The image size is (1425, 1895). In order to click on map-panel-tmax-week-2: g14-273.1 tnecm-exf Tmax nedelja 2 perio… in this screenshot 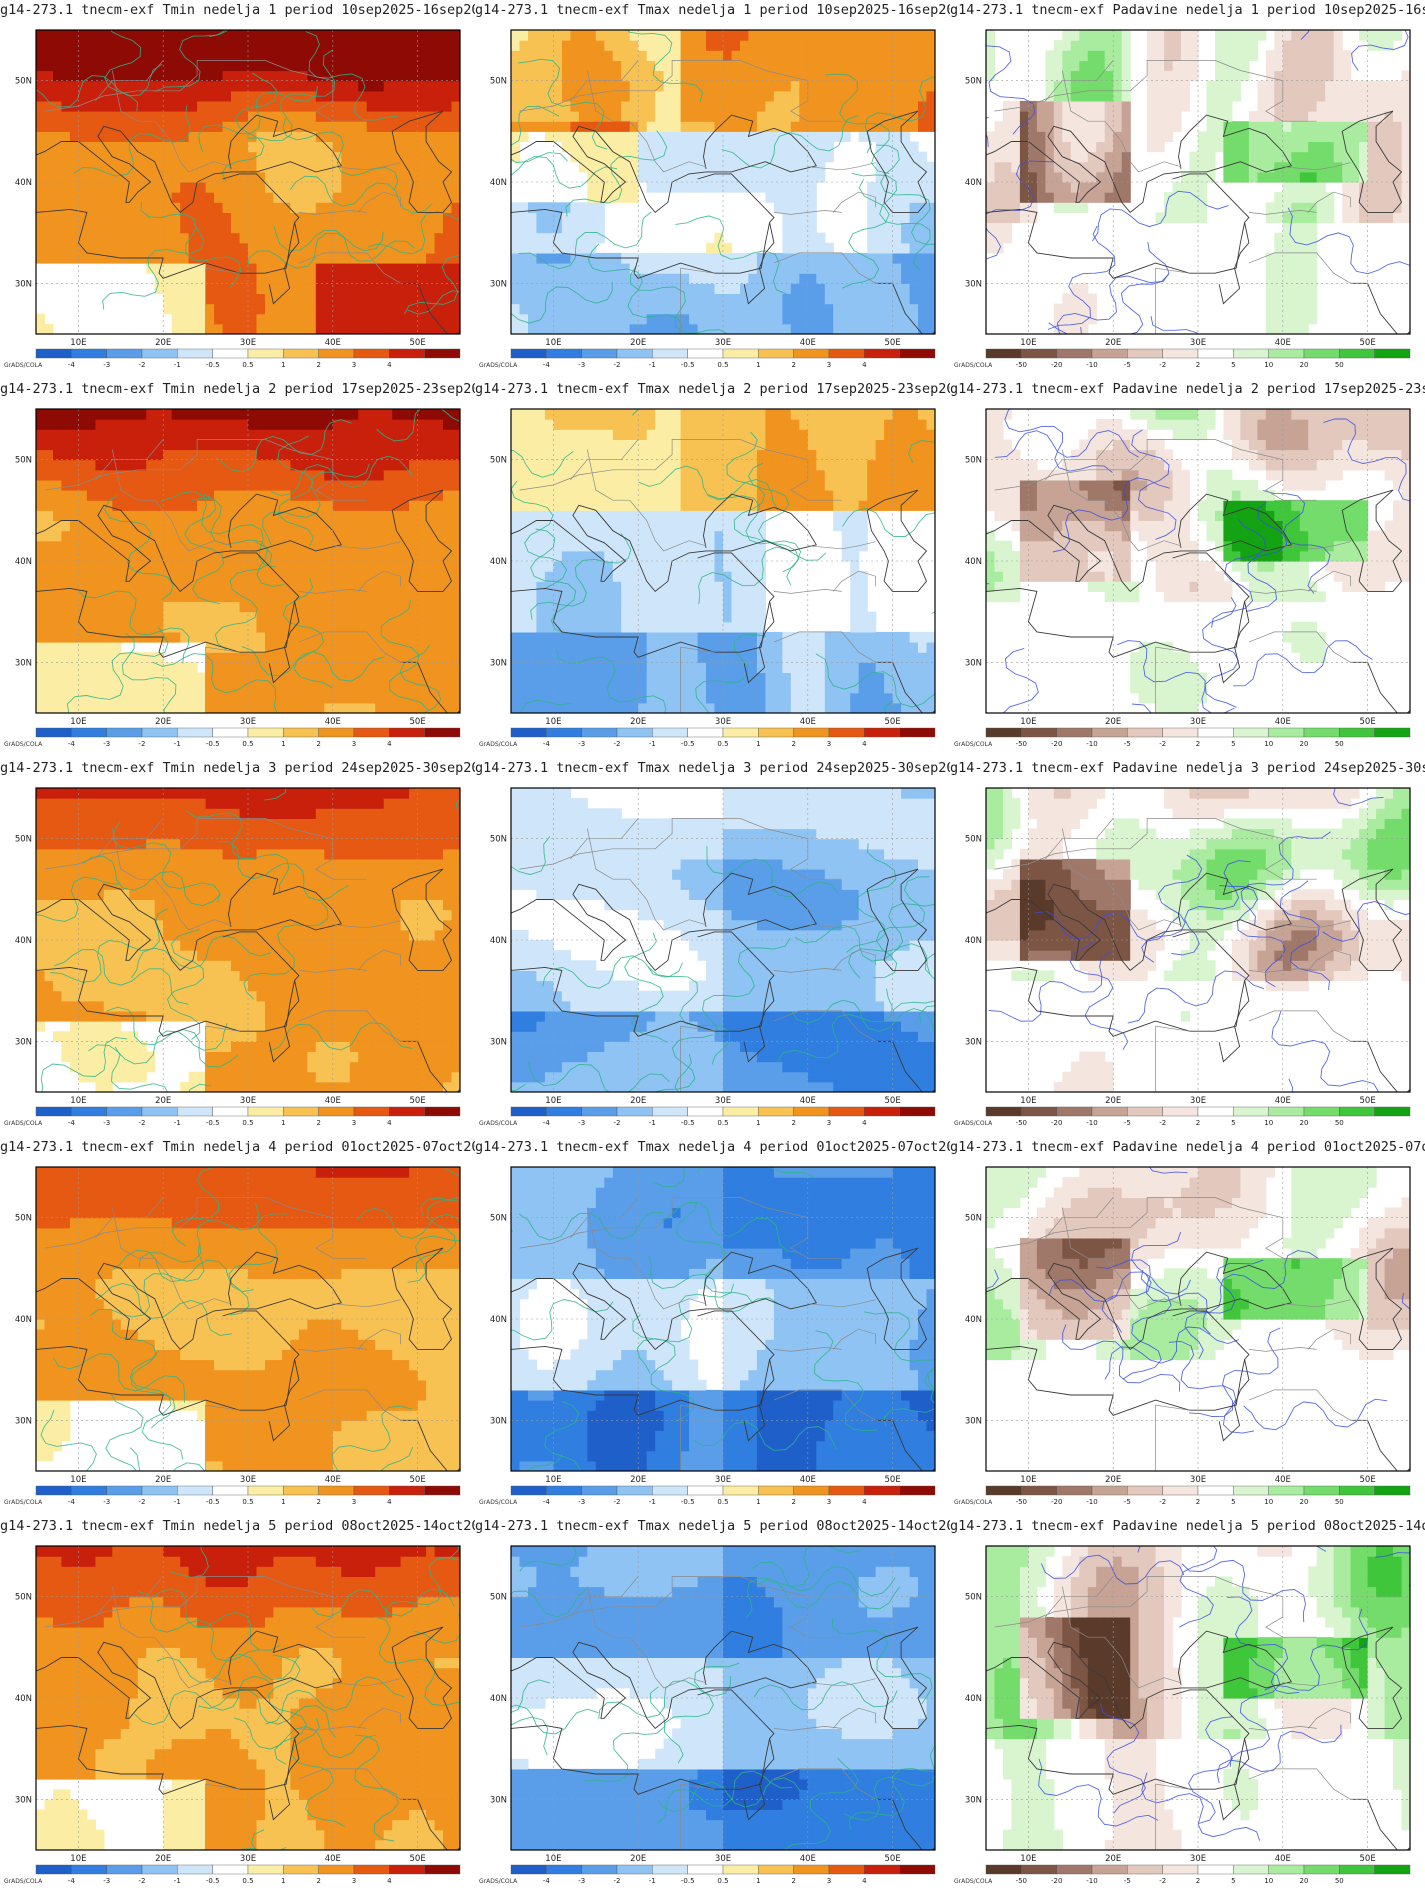, I will do `click(712, 568)`.